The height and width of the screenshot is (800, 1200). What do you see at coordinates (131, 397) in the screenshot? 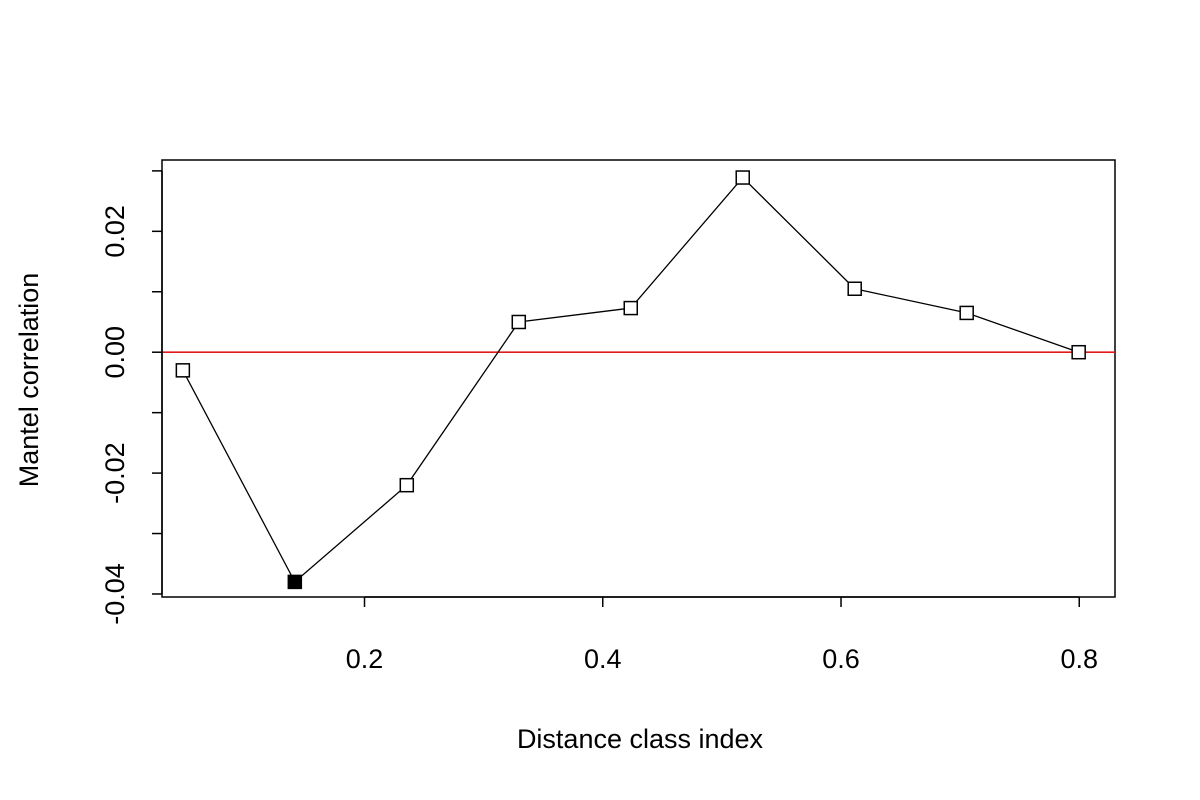
I see `y-axis: -0.04 -0.02 0.00 0.02` at bounding box center [131, 397].